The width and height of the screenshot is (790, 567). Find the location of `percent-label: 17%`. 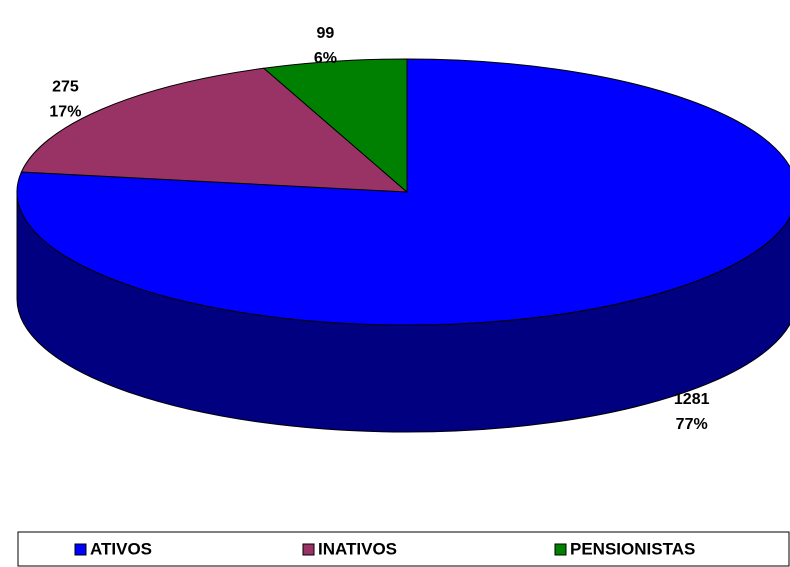

percent-label: 17% is located at coordinates (65, 111).